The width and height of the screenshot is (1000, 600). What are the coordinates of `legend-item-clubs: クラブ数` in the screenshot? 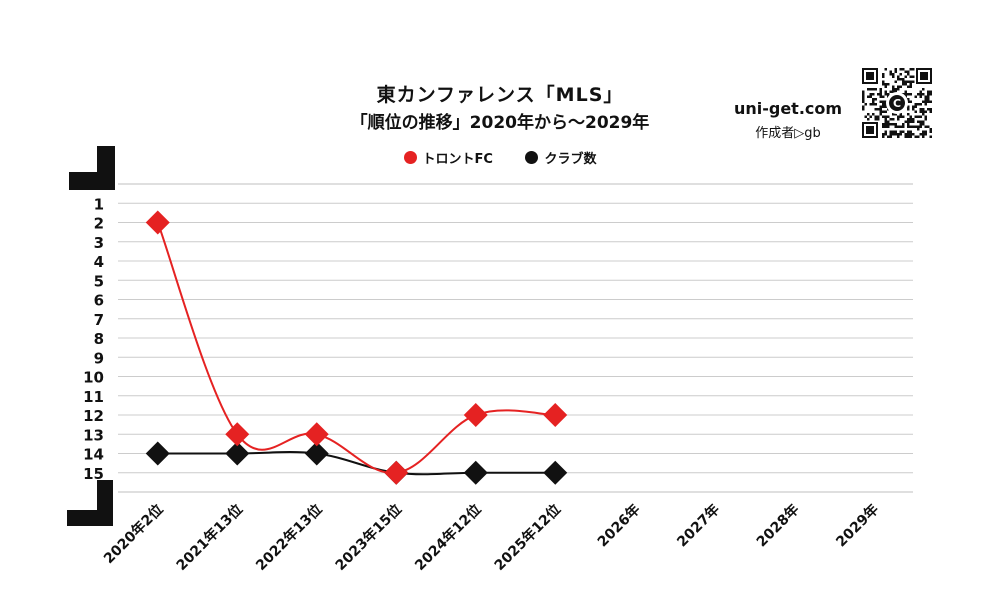 It's located at (560, 157).